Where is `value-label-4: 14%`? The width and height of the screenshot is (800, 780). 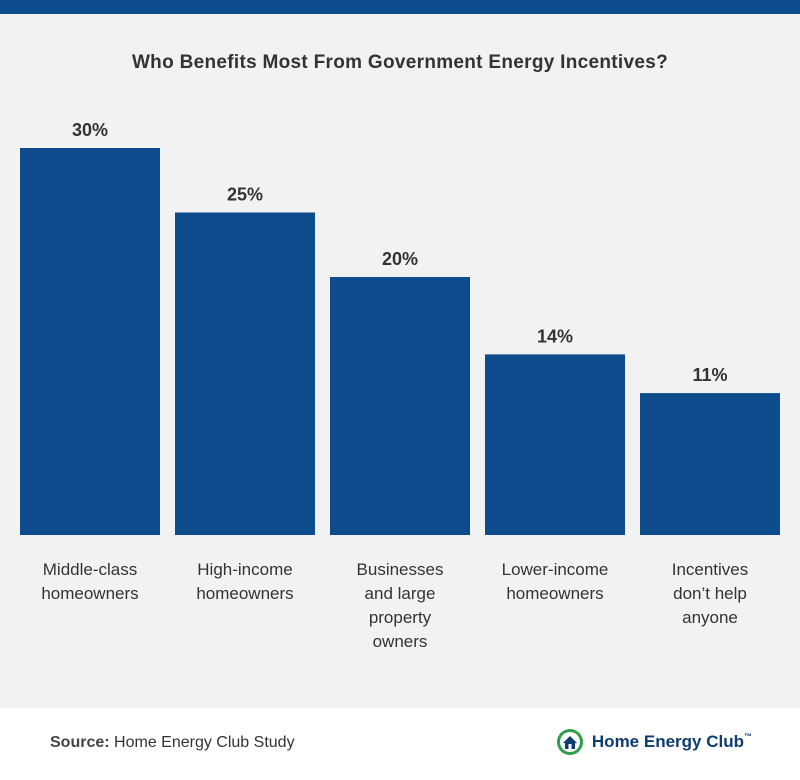 value-label-4: 14% is located at coordinates (555, 336).